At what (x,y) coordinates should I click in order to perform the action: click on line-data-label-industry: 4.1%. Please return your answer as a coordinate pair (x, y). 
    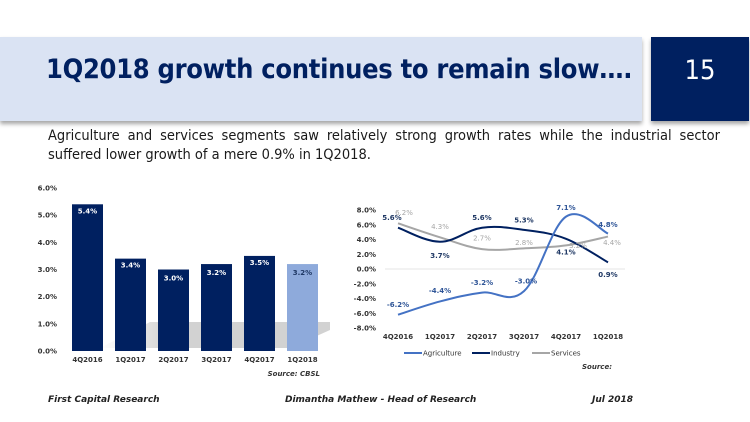
    Looking at the image, I should click on (565, 252).